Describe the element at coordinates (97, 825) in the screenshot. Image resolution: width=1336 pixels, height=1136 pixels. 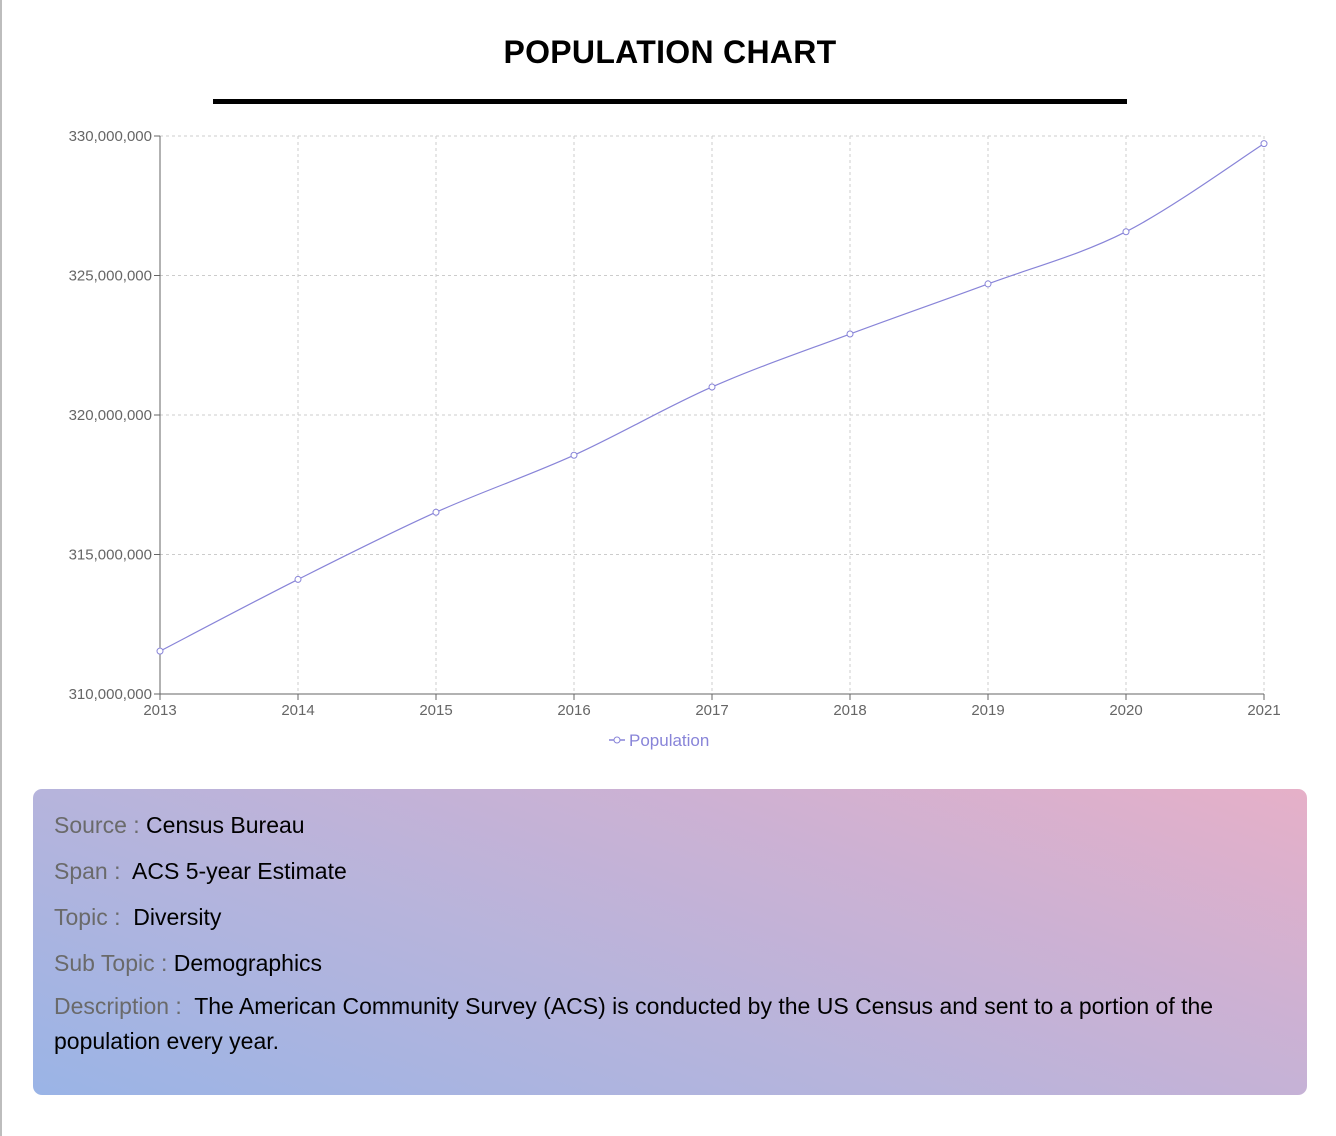
I see `source-label: Source :` at that location.